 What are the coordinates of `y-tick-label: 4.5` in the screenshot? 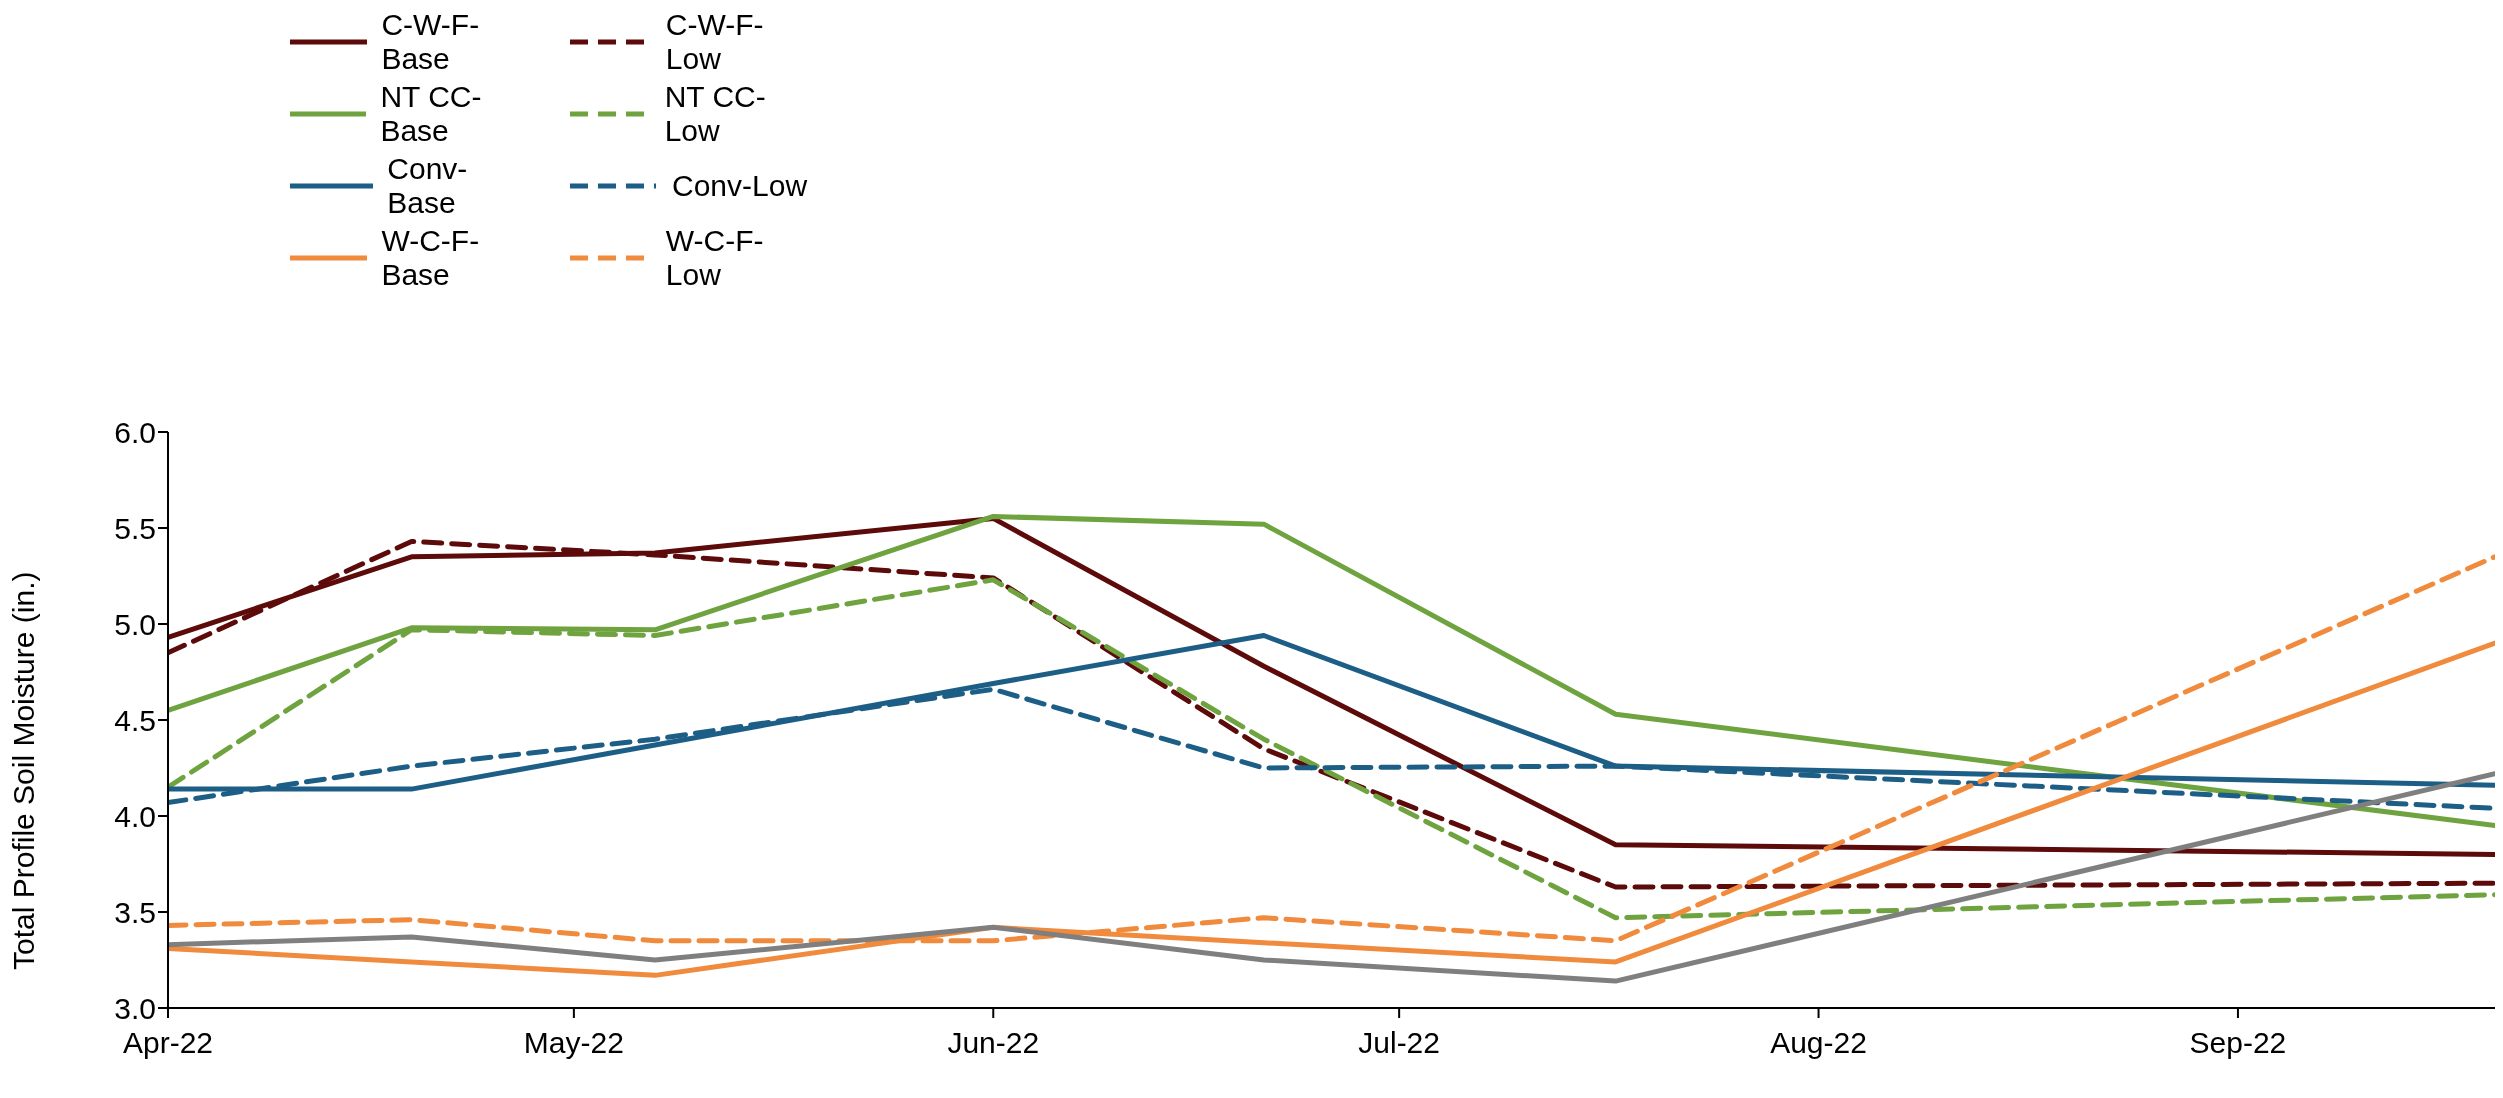 It's located at (135, 720).